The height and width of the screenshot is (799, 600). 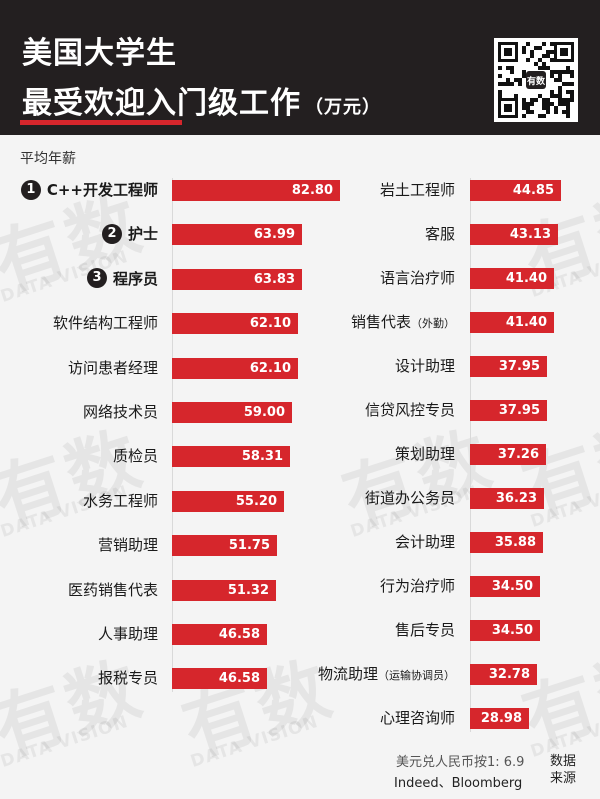 I want to click on bar-label: 软件结构工程师, so click(x=105, y=323).